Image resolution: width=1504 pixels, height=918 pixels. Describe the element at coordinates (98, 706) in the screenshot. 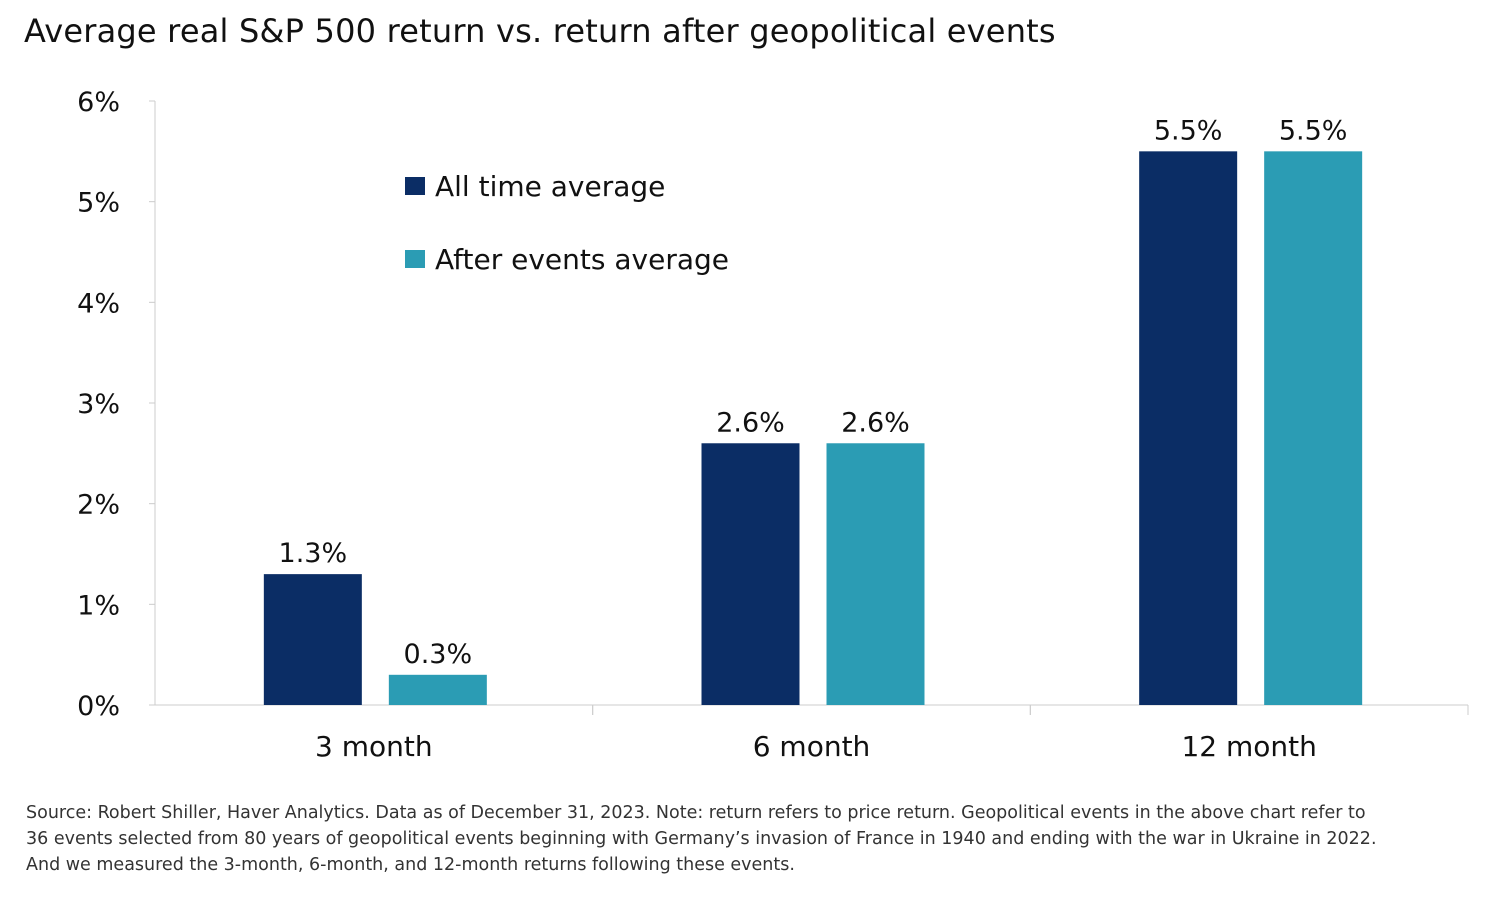

I see `y-tick-label: 0%` at that location.